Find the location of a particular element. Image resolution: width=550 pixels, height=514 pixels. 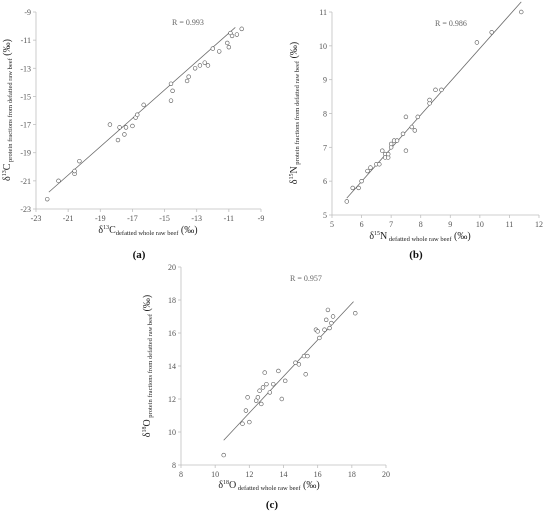

x-tick-label: 11 is located at coordinates (510, 224).